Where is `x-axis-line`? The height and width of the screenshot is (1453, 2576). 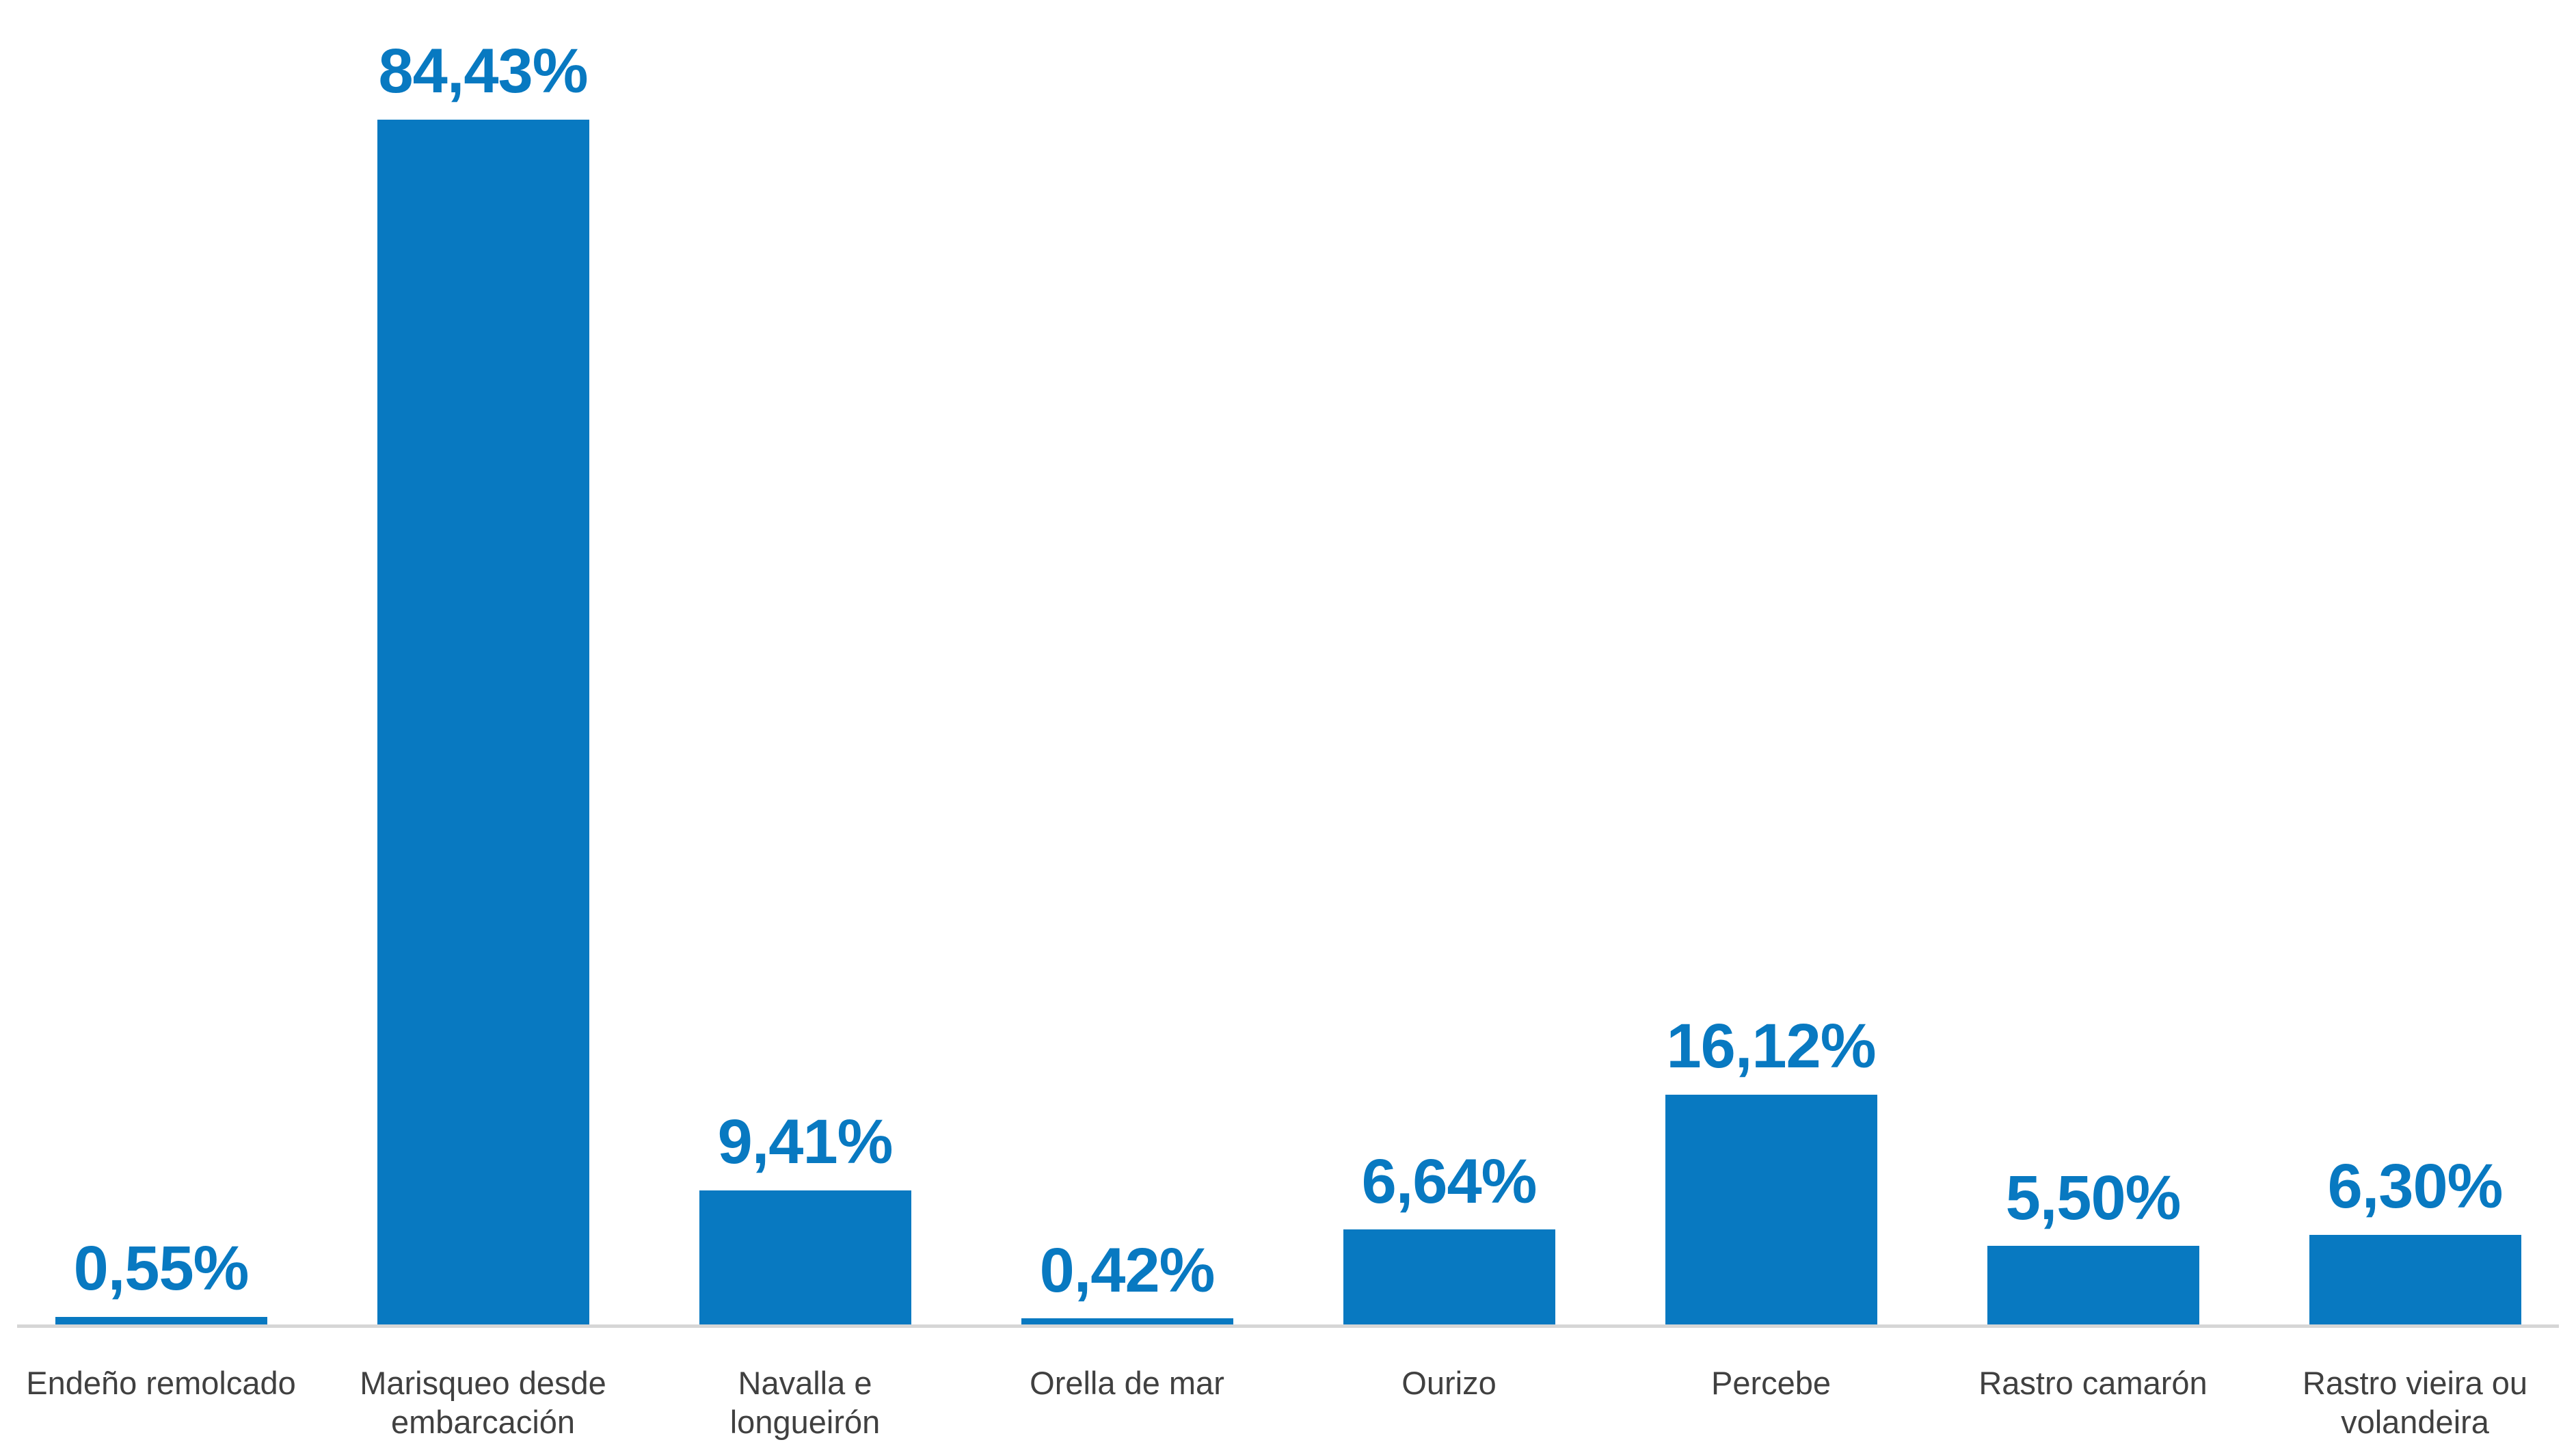
x-axis-line is located at coordinates (1288, 1326).